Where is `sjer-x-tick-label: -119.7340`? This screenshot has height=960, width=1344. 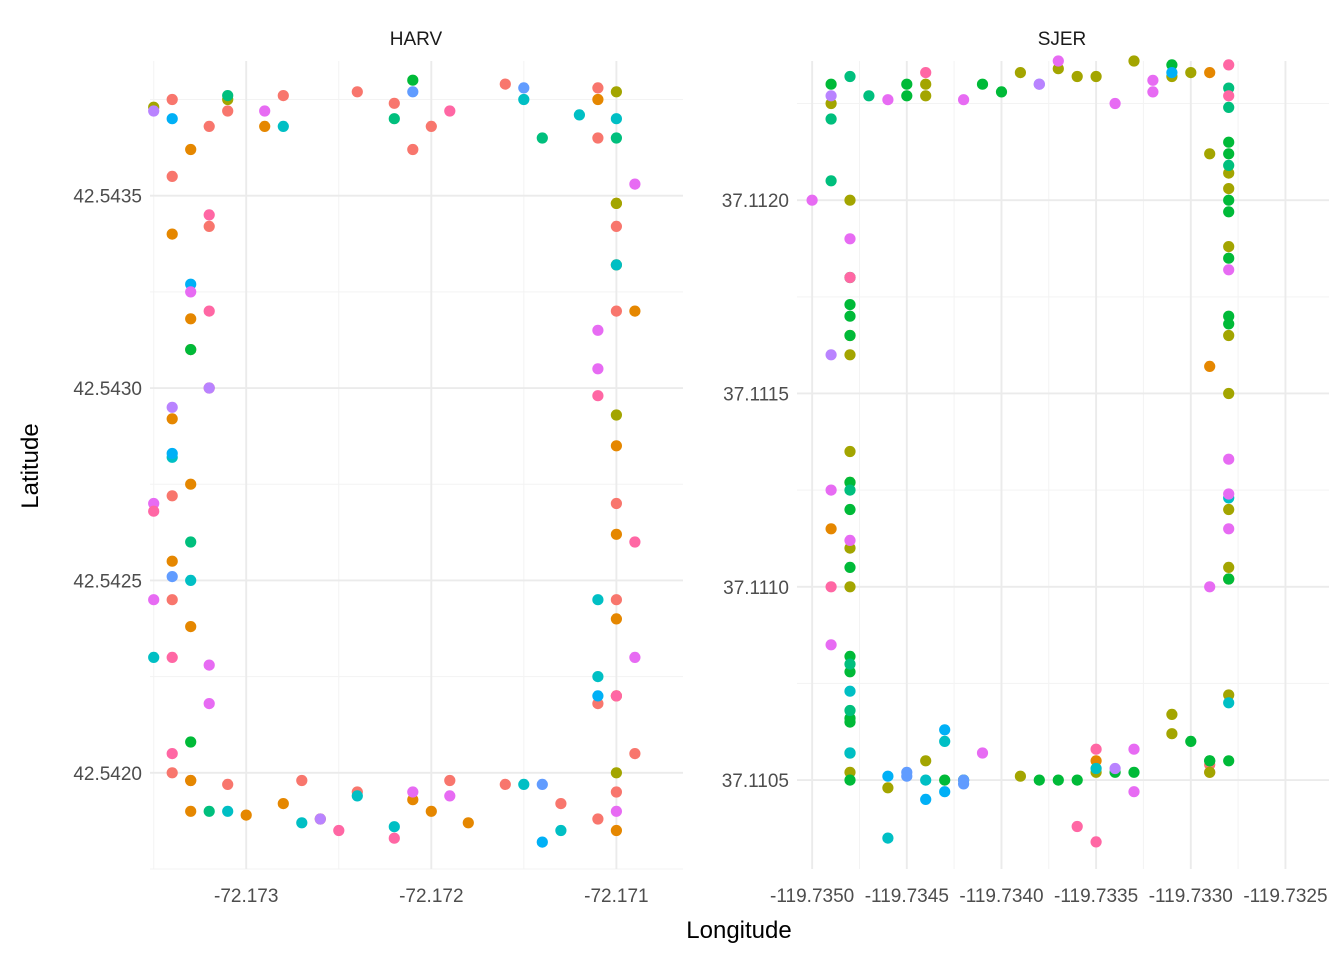 sjer-x-tick-label: -119.7340 is located at coordinates (1001, 896).